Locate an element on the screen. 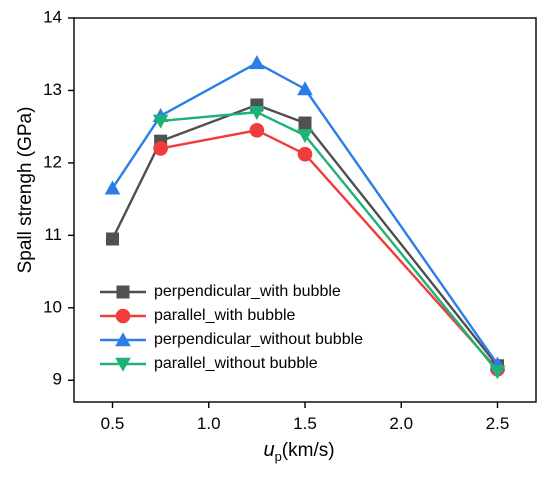  legend-label: perpendicular_with bubble is located at coordinates (247, 291).